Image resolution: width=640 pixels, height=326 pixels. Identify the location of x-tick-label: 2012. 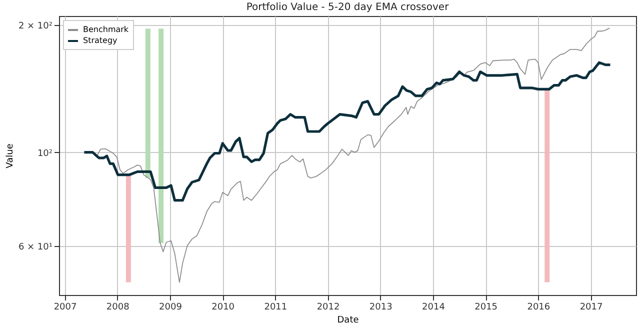
(328, 307).